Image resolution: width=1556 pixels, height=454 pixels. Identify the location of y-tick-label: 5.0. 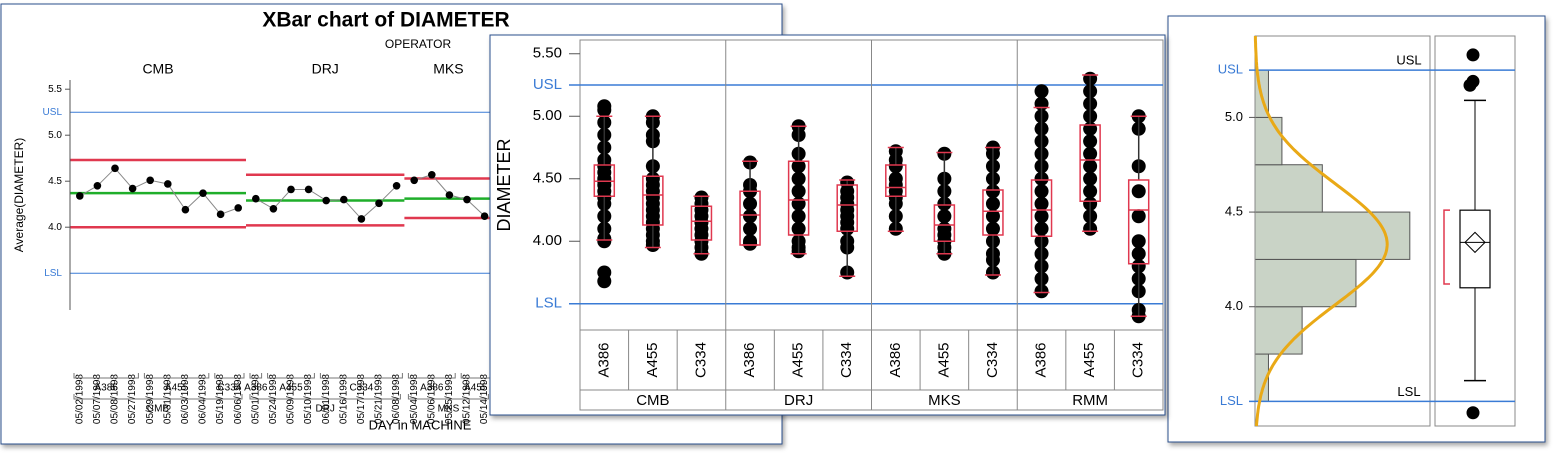
(55, 135).